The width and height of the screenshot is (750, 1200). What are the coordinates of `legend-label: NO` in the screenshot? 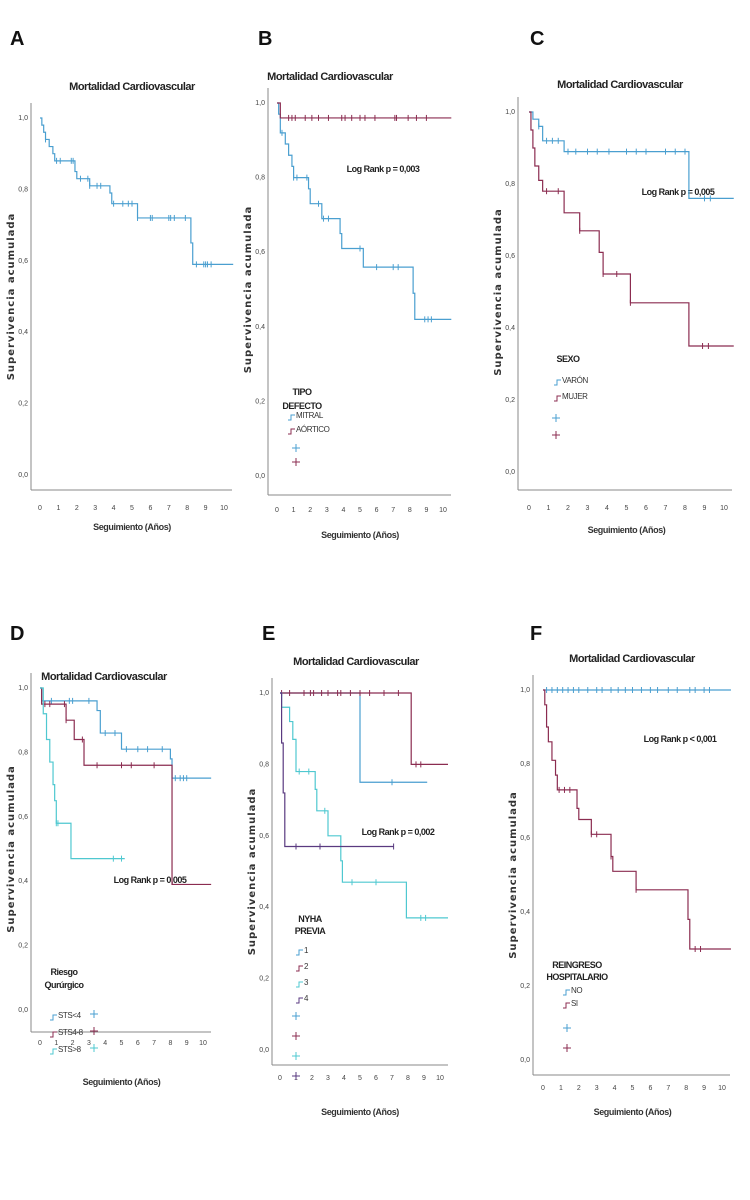 It's located at (576, 990).